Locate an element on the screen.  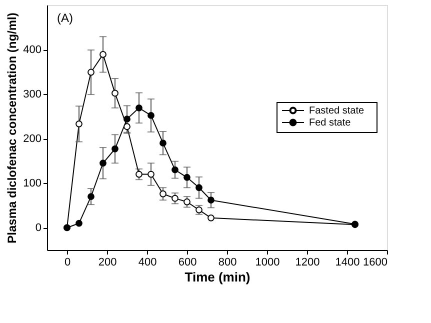
x-tick-label: 1400 is located at coordinates (347, 262).